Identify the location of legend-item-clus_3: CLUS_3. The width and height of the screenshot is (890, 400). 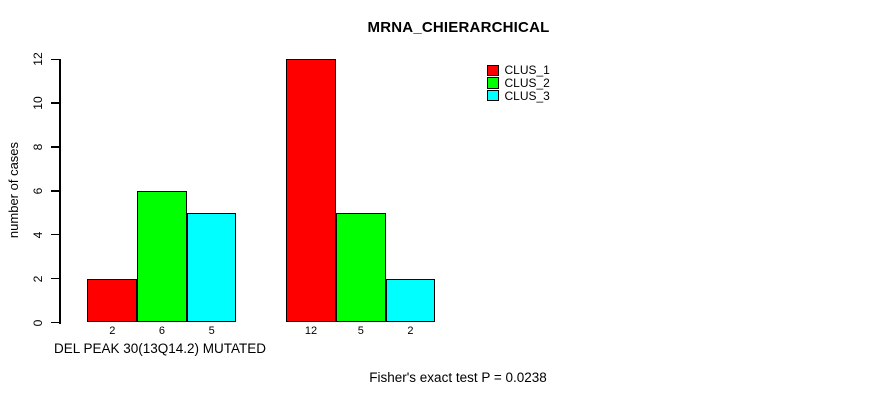
(518, 95).